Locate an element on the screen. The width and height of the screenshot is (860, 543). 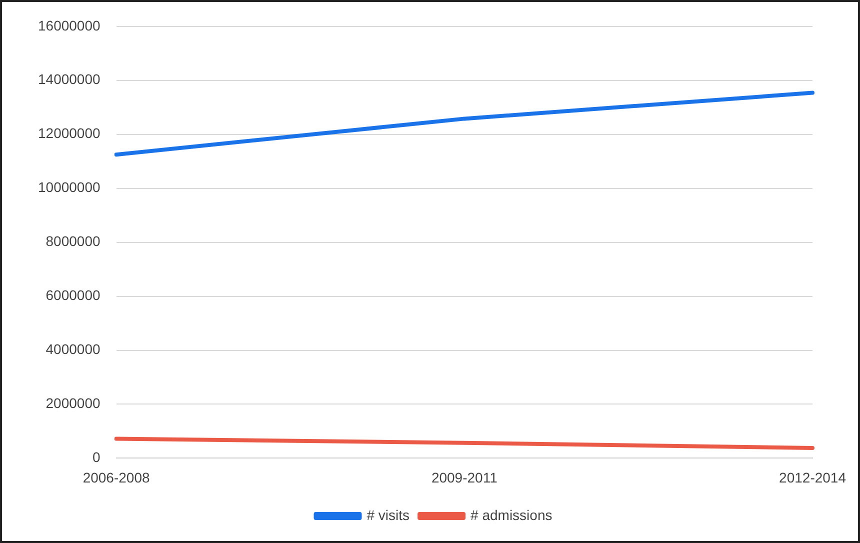
x-tick-label: 2009-2011 is located at coordinates (464, 477).